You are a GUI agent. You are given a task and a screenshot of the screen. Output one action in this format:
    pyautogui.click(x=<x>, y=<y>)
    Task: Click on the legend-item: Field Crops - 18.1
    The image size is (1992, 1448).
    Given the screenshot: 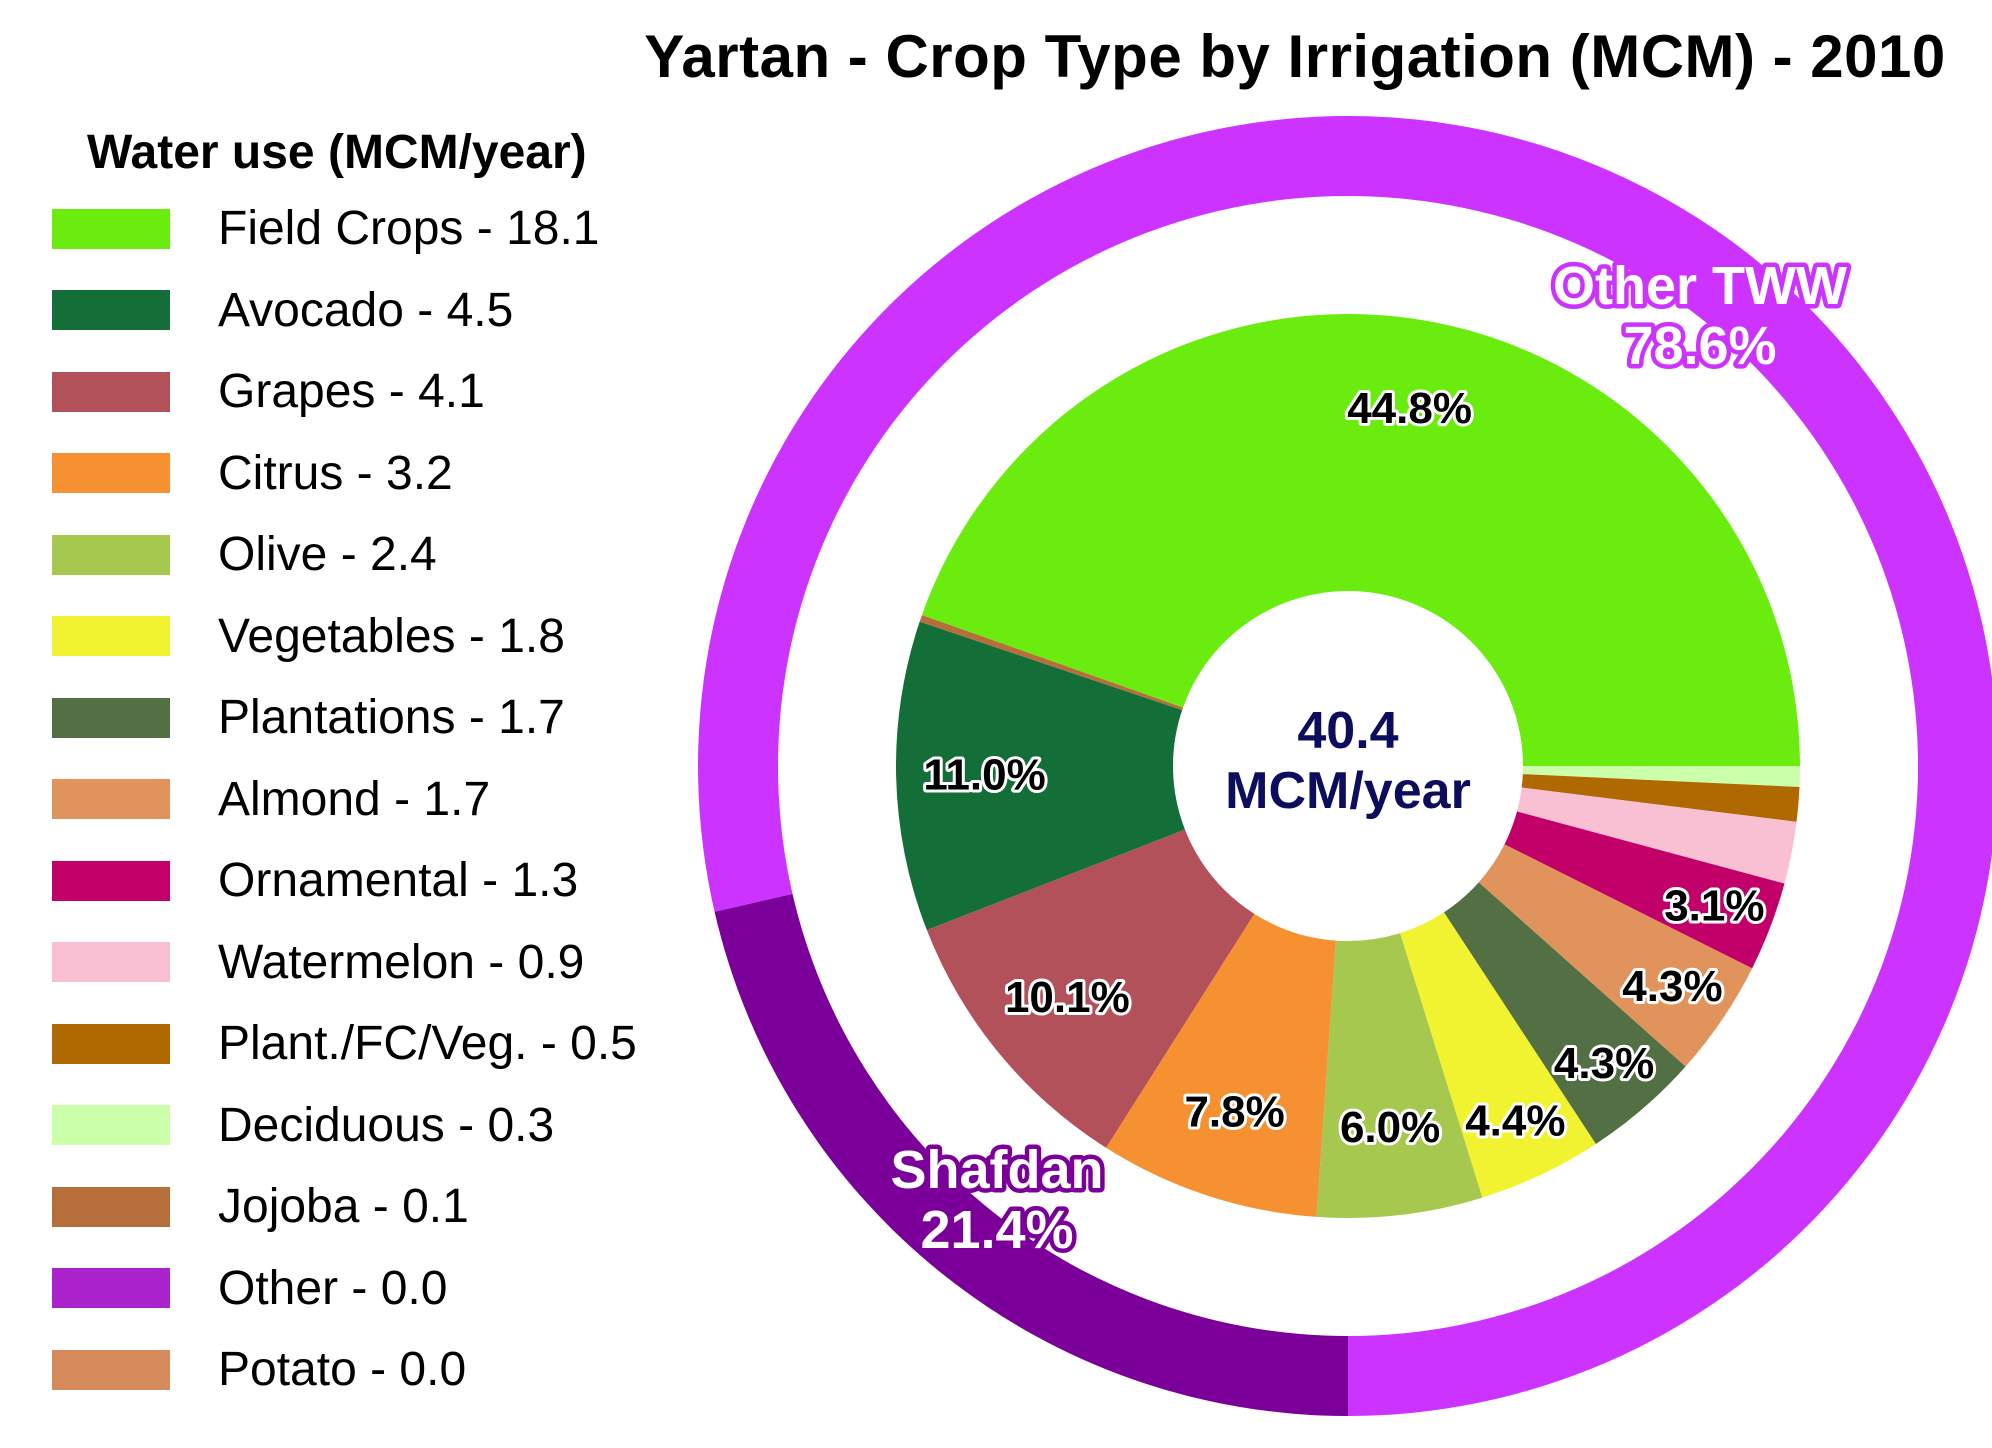 What is the action you would take?
    pyautogui.click(x=402, y=229)
    